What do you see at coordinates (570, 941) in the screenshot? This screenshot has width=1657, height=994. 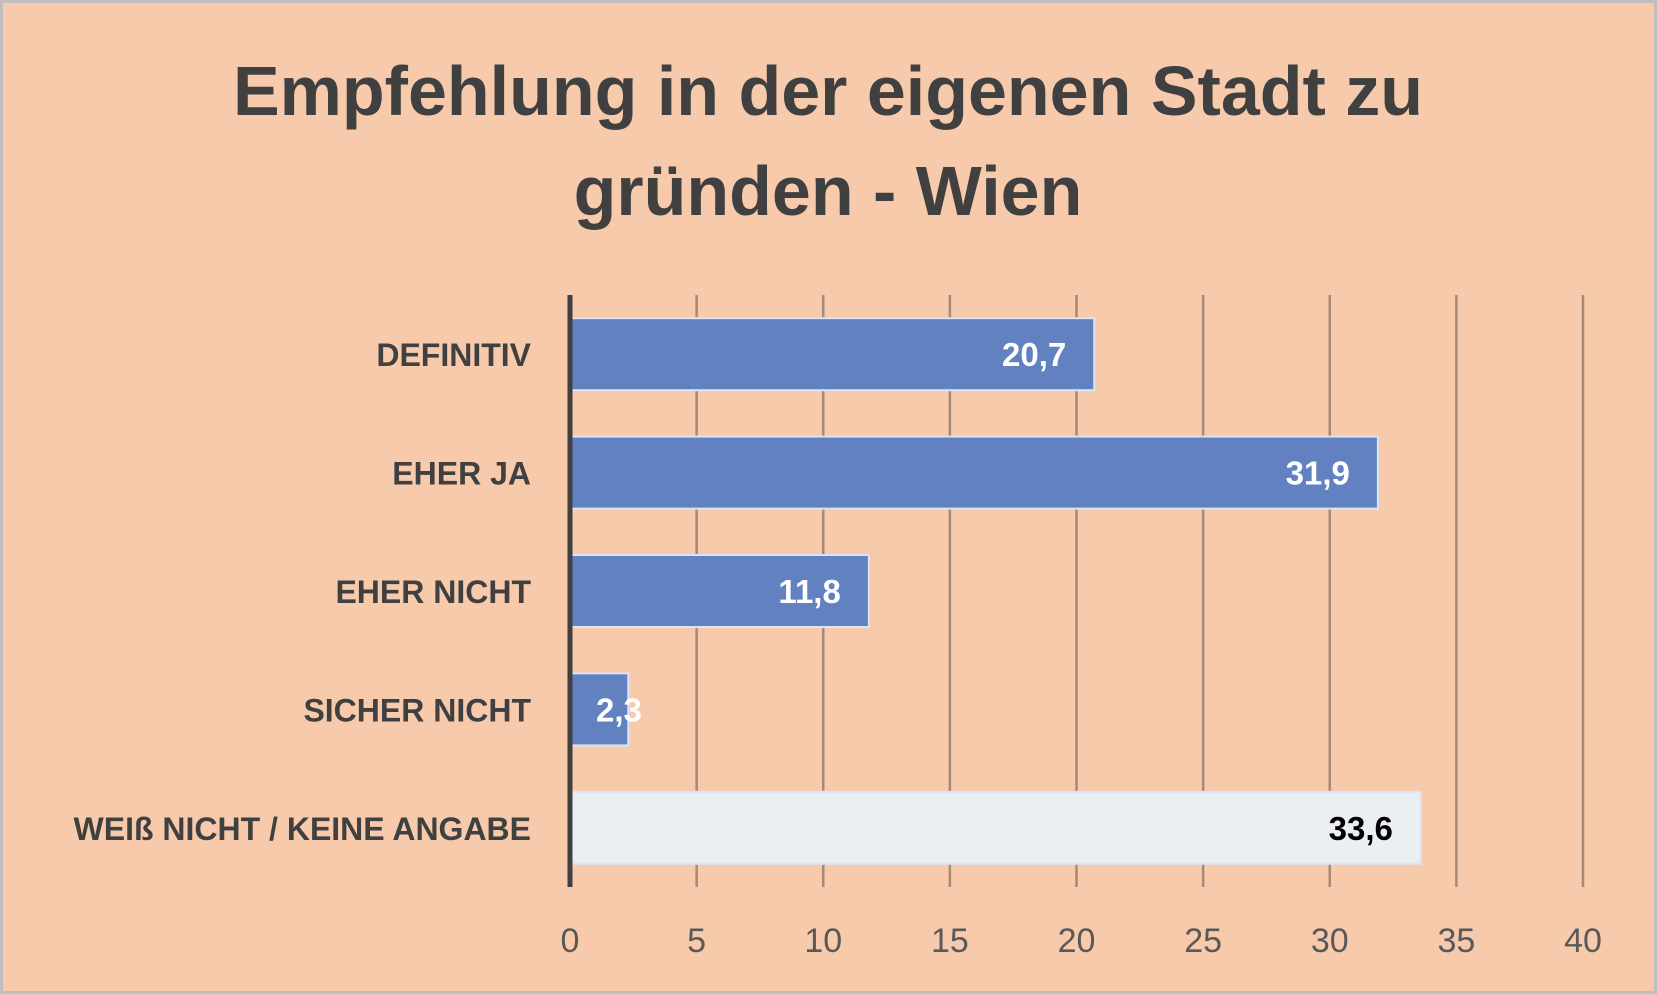 I see `x-tick-label: 0` at bounding box center [570, 941].